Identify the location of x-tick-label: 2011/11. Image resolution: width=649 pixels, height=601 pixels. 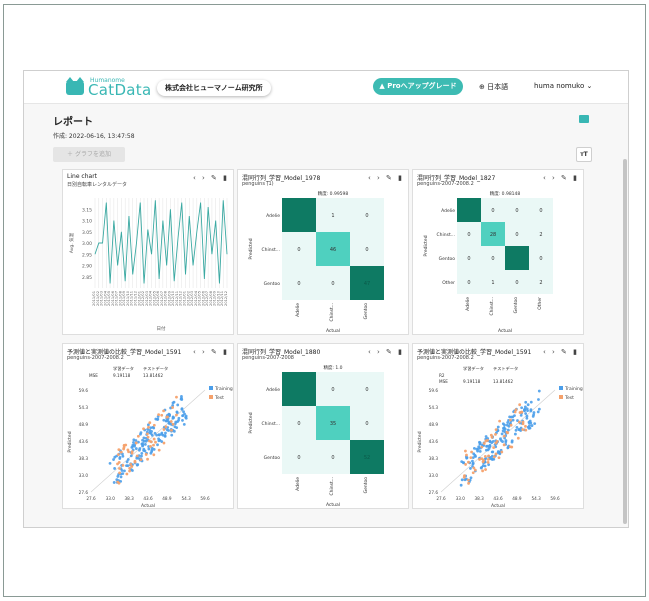
(132, 298).